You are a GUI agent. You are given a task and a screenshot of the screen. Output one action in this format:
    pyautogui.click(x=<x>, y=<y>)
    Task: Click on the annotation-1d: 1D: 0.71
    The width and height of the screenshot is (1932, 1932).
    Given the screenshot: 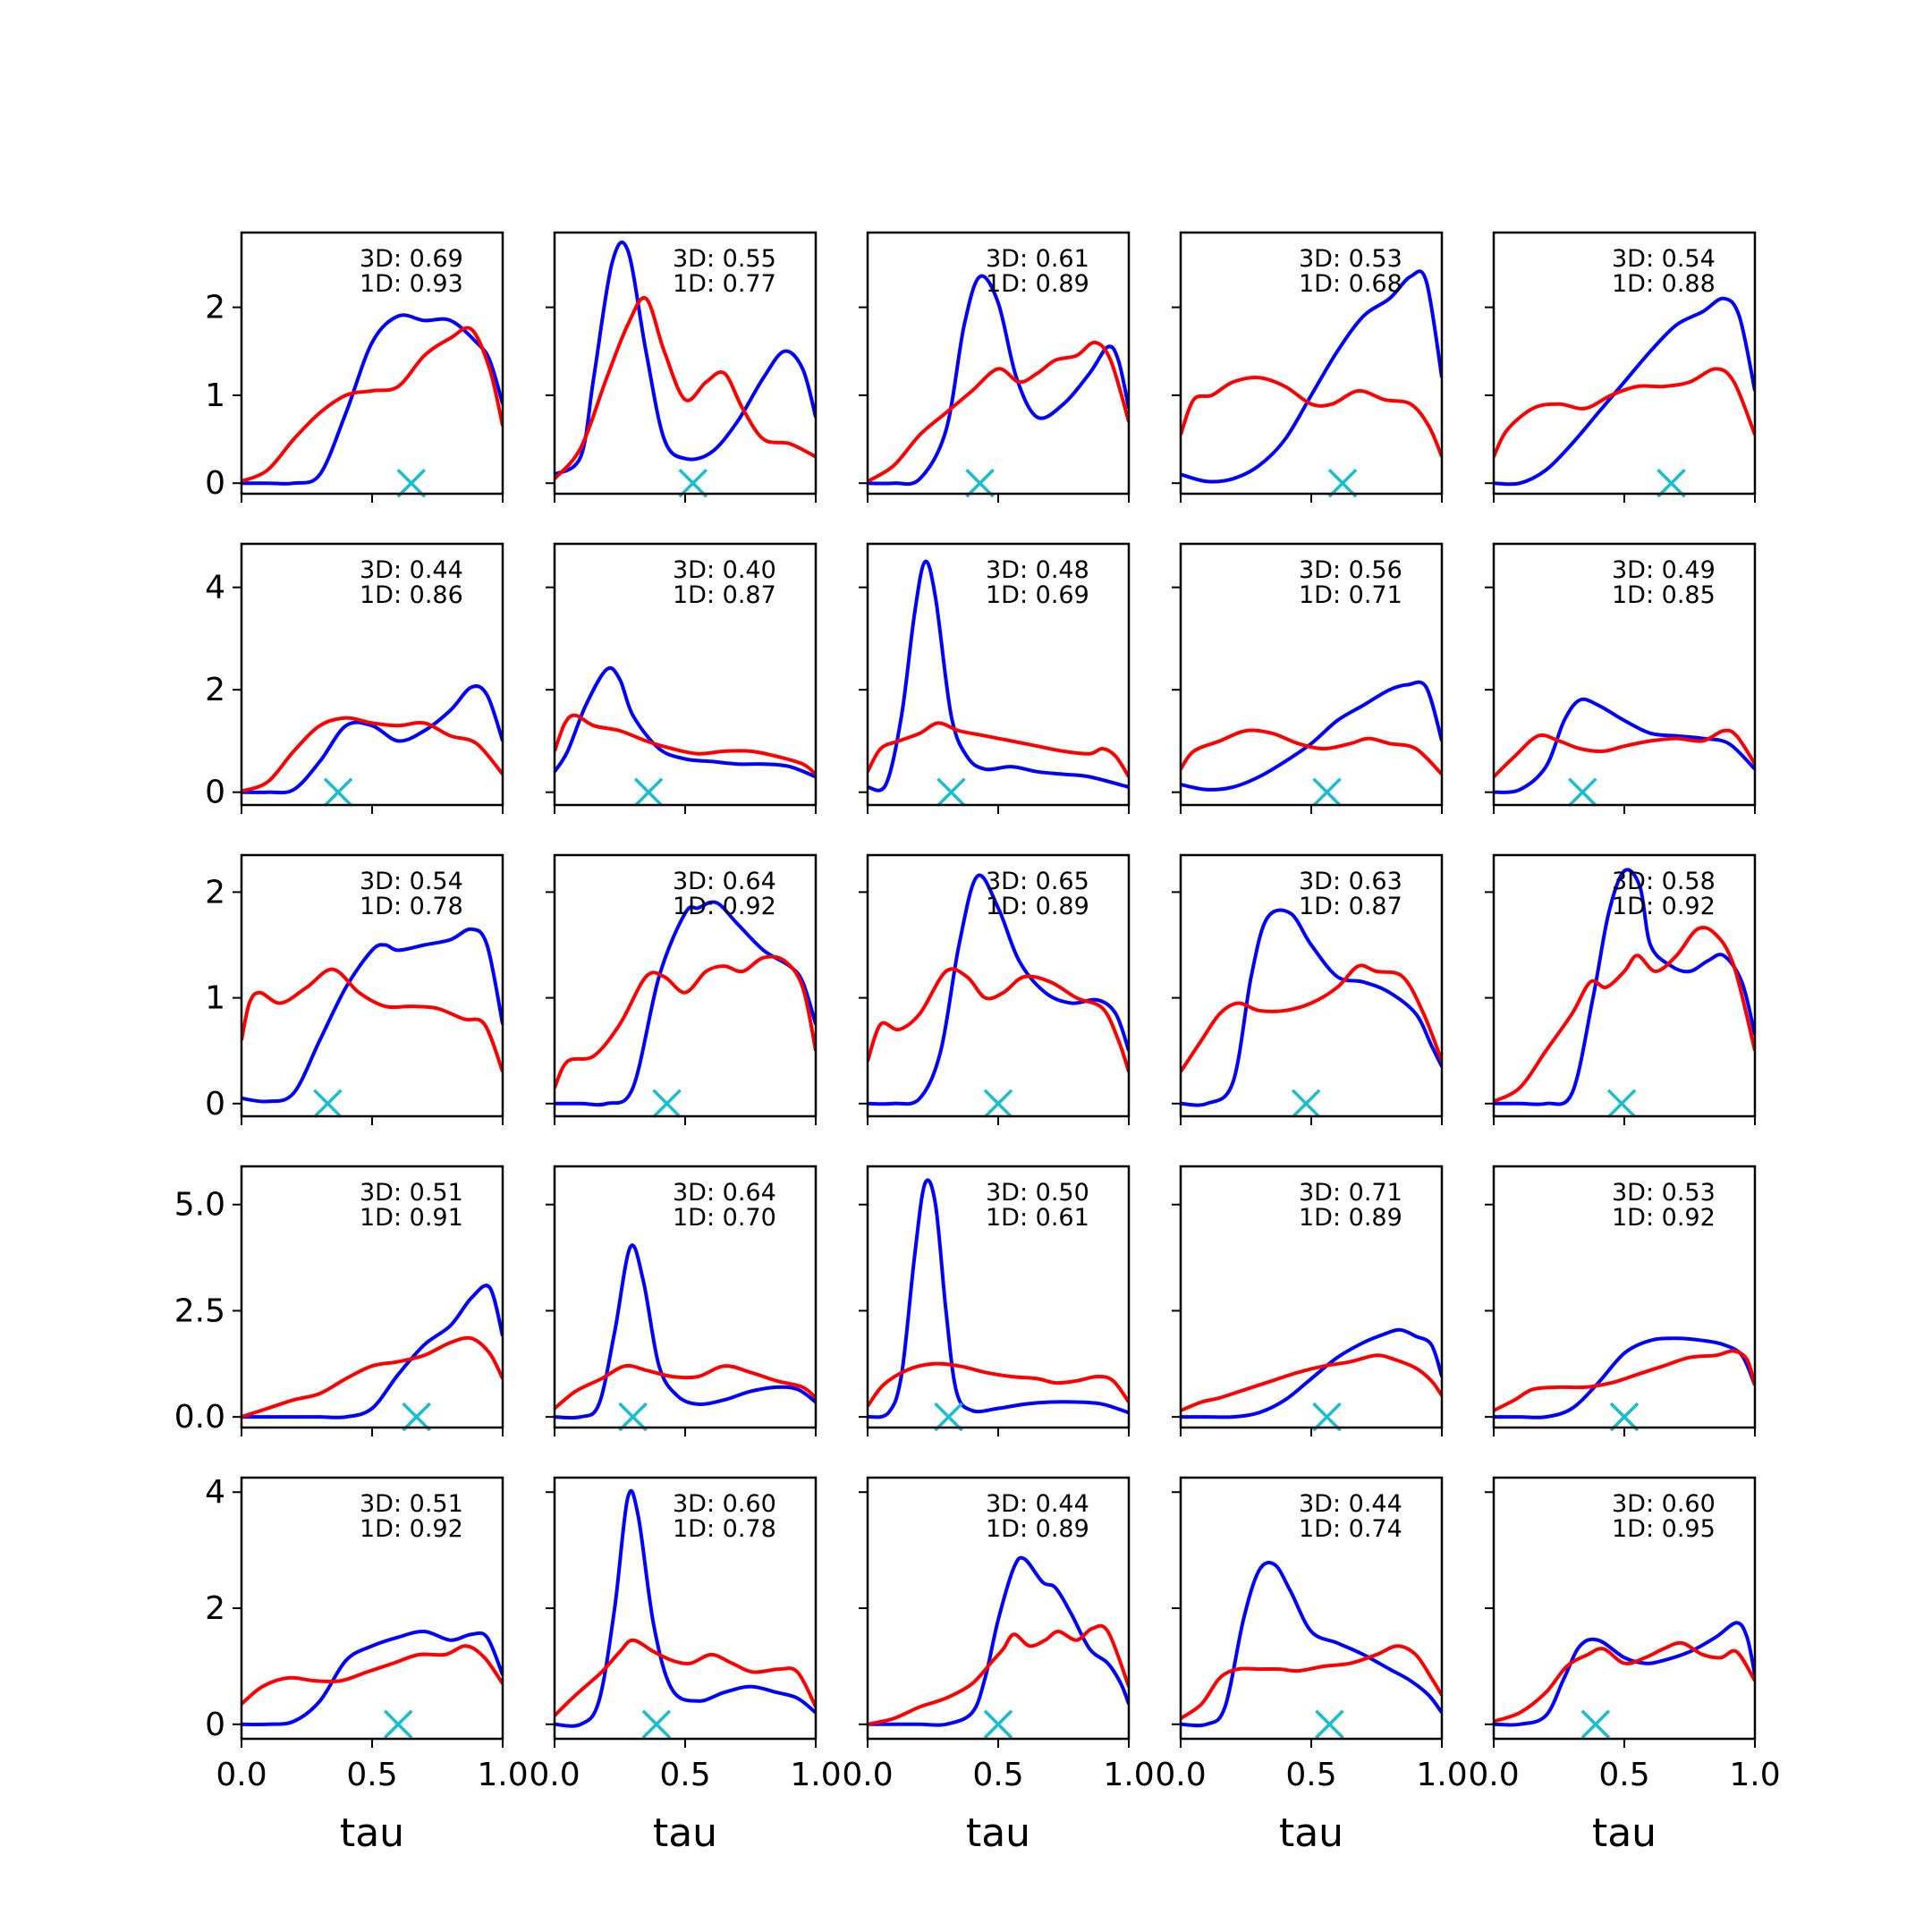 What is the action you would take?
    pyautogui.click(x=1350, y=595)
    